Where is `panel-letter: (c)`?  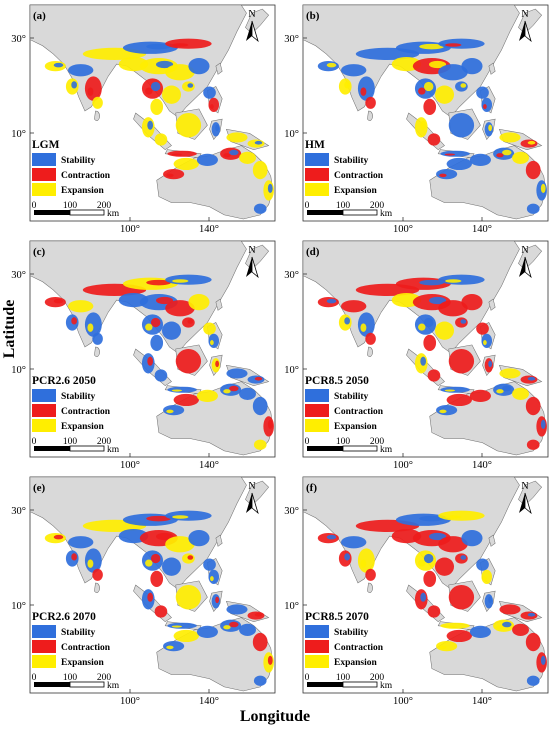 panel-letter: (c) is located at coordinates (39, 252).